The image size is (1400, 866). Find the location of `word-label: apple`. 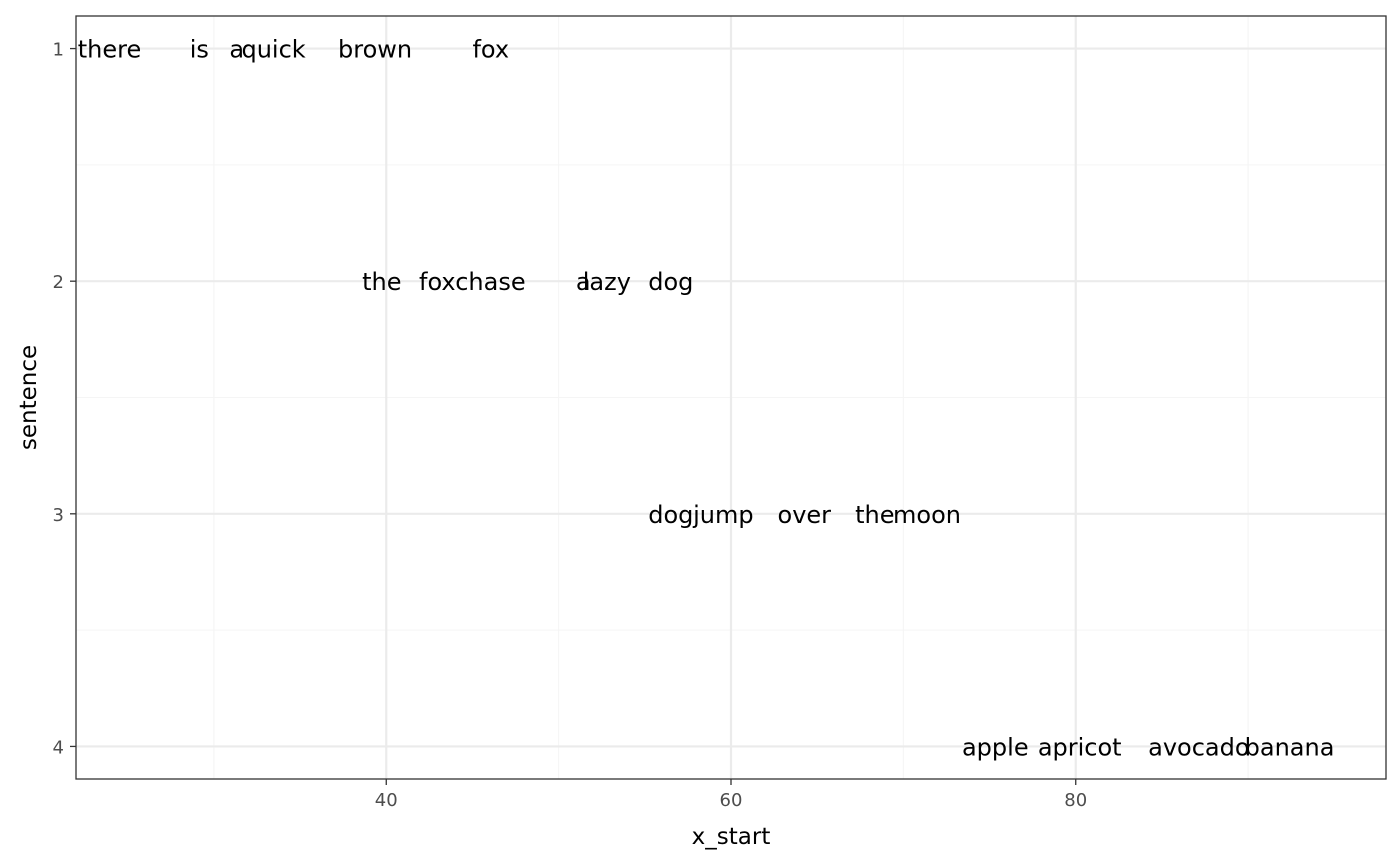

word-label: apple is located at coordinates (995, 747).